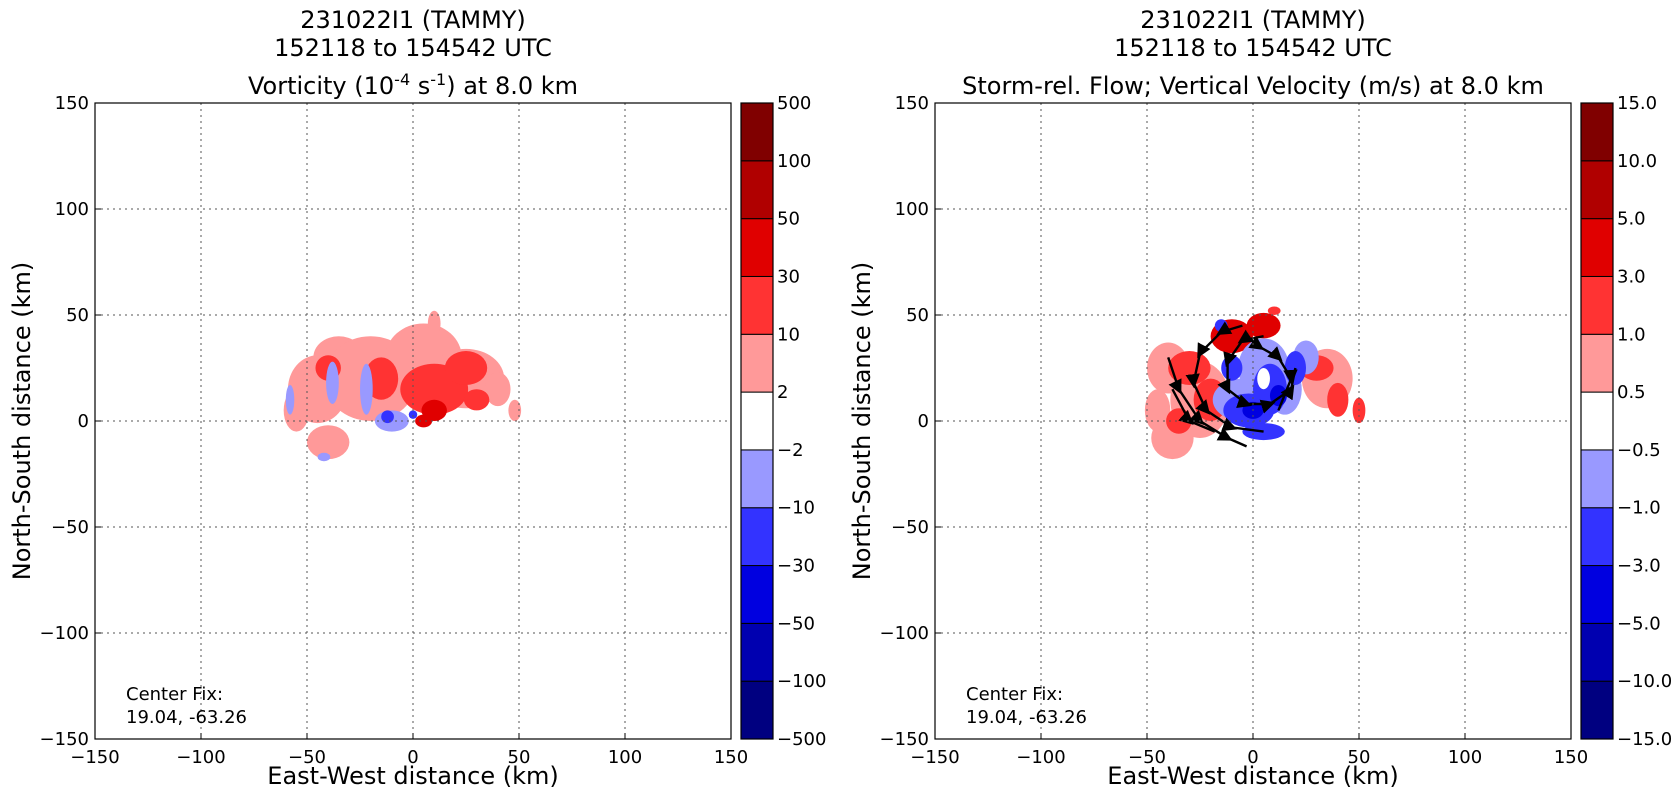 This screenshot has width=1677, height=797. I want to click on colorbar-level-label: −10, so click(796, 508).